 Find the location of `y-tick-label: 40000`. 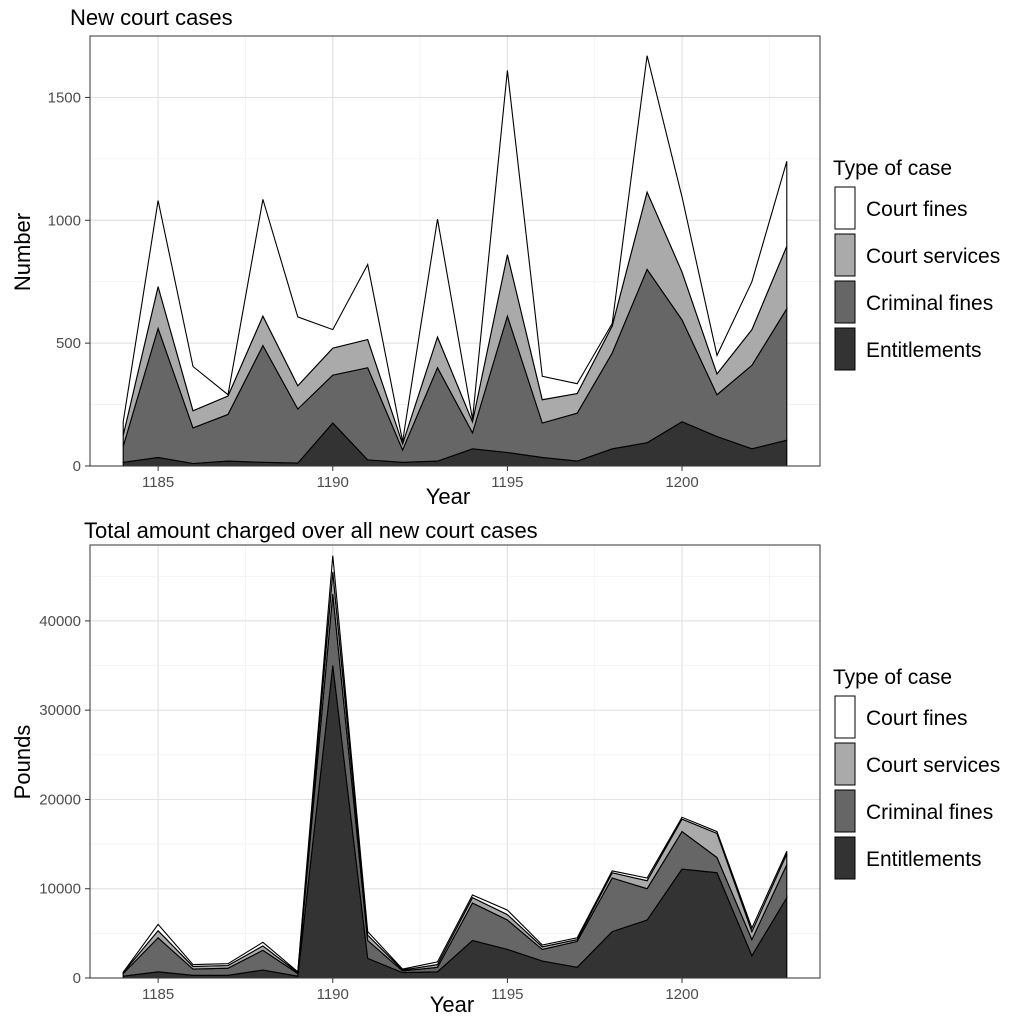

y-tick-label: 40000 is located at coordinates (60, 621).